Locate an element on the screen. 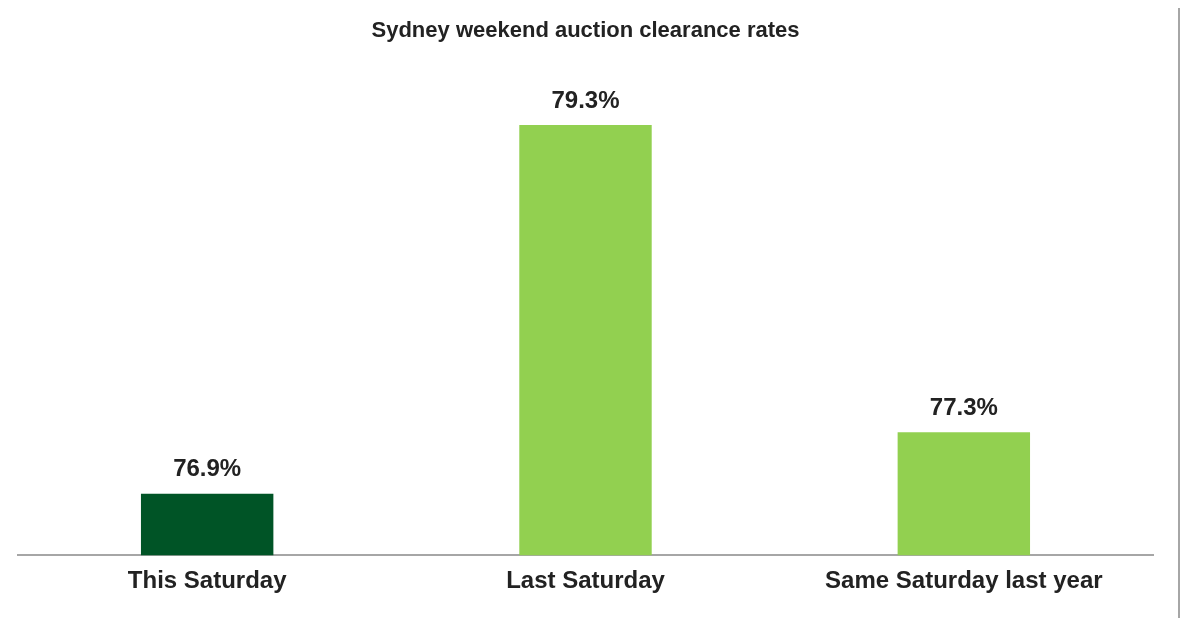  chart-title: Sydney weekend auction clearance rates is located at coordinates (585, 30).